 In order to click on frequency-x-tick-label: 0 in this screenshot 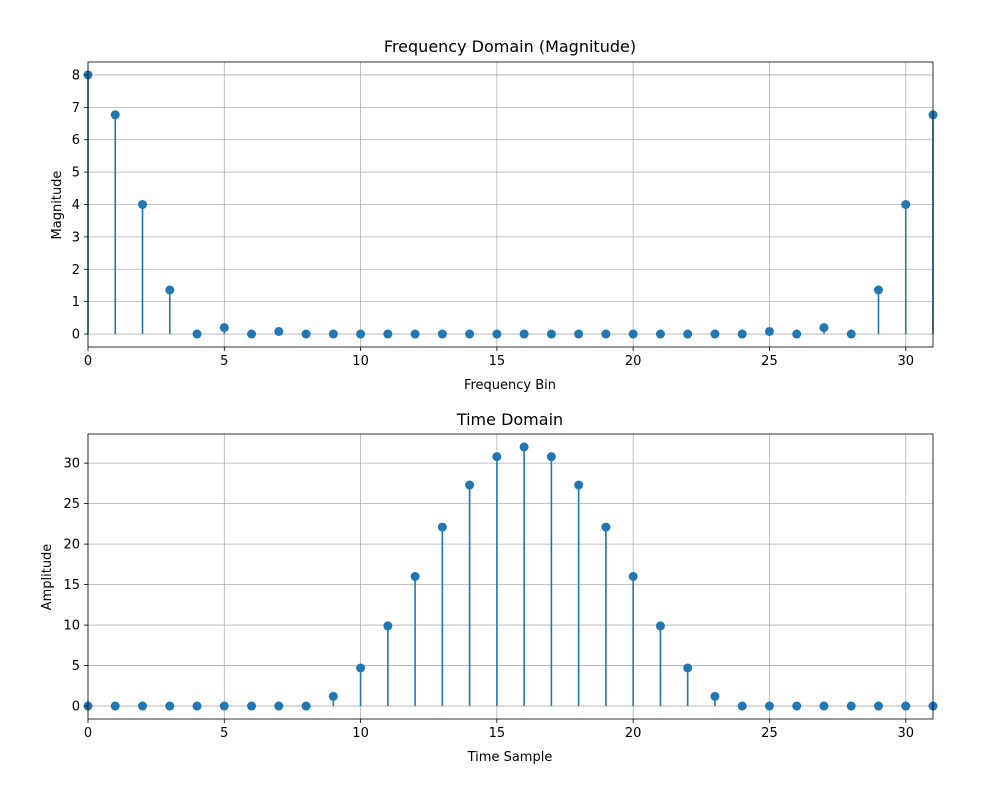, I will do `click(88, 361)`.